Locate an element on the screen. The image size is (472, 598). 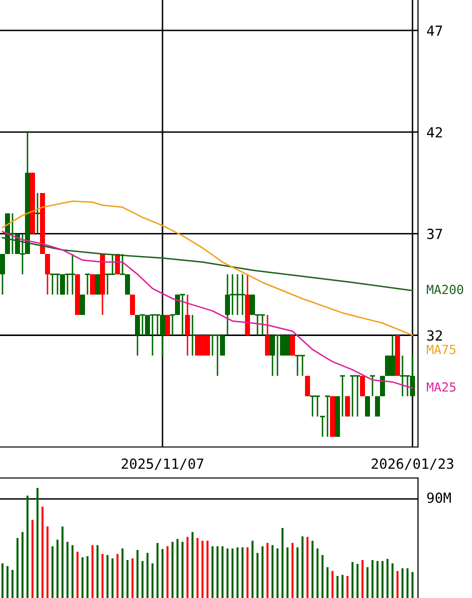
y-tick-label: 37 is located at coordinates (434, 234).